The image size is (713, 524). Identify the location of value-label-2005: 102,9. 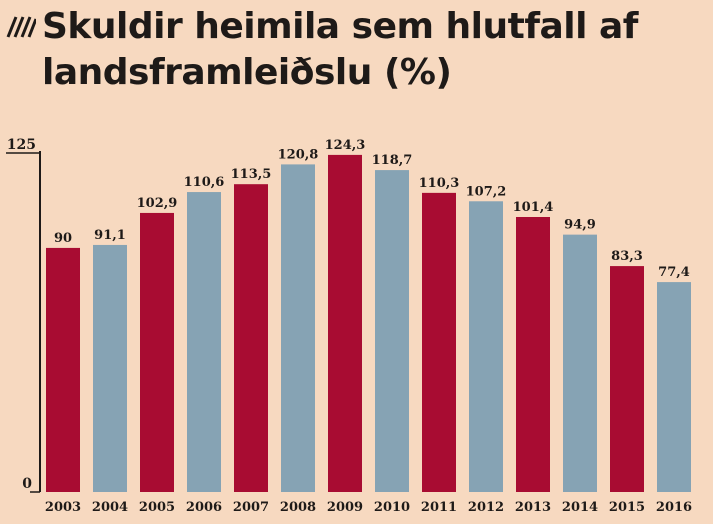
(157, 203).